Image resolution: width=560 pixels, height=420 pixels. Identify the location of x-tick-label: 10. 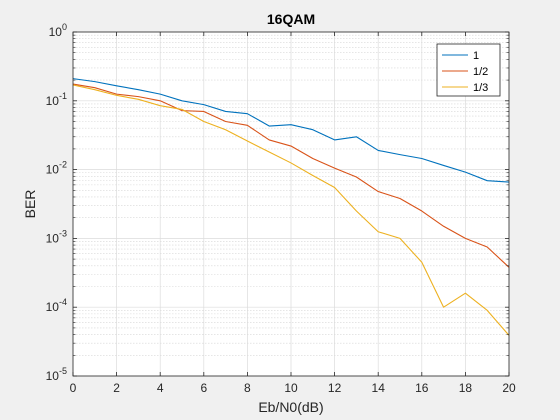
(291, 388).